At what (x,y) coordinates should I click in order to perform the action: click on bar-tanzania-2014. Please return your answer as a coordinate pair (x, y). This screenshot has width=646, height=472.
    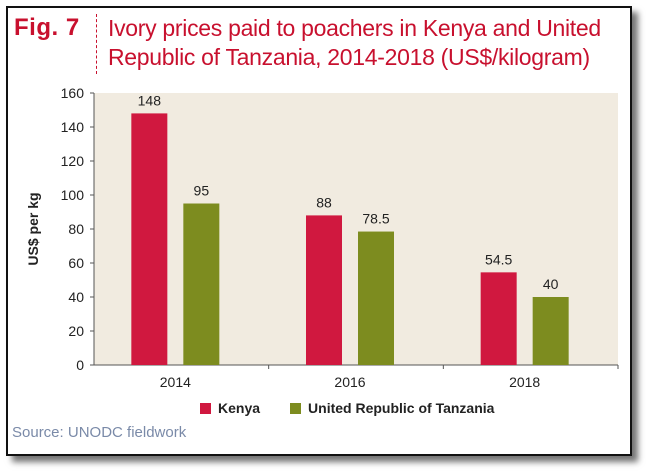
    Looking at the image, I should click on (201, 284).